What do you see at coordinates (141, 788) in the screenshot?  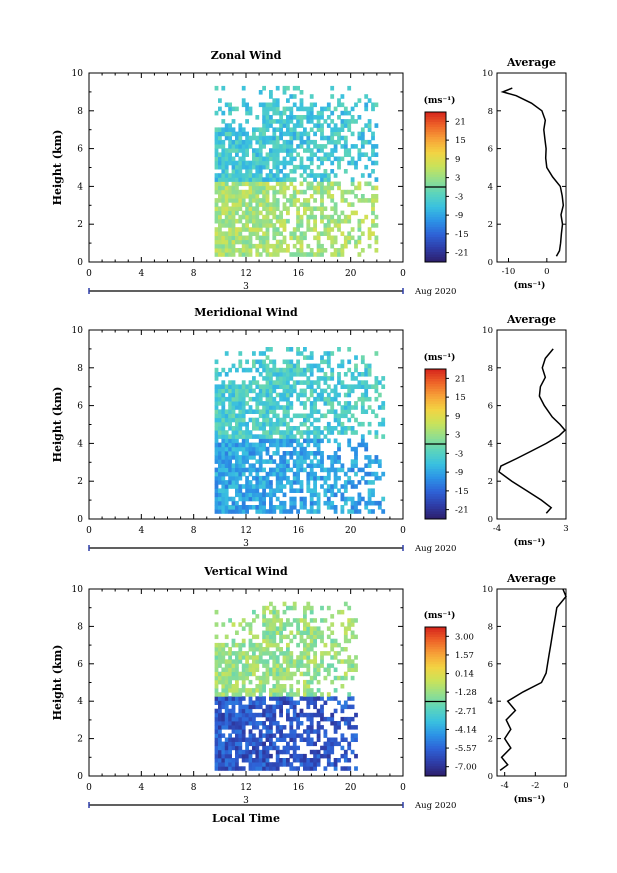 I see `x-tick-label: 4` at bounding box center [141, 788].